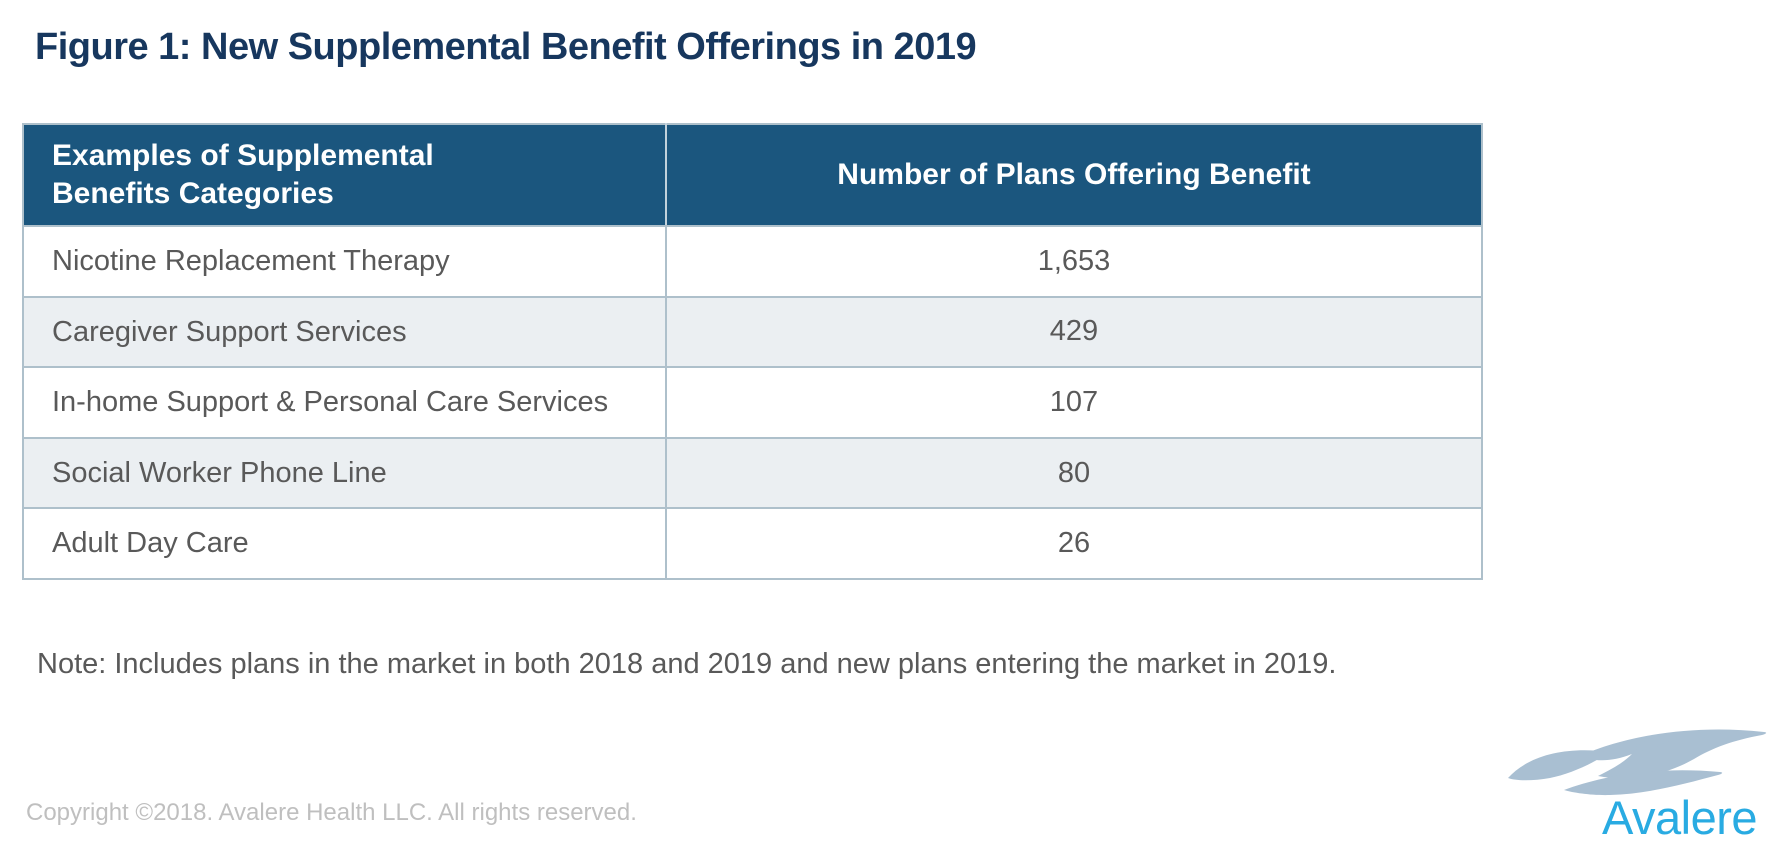  What do you see at coordinates (150, 543) in the screenshot?
I see `category-label: Adult Day Care` at bounding box center [150, 543].